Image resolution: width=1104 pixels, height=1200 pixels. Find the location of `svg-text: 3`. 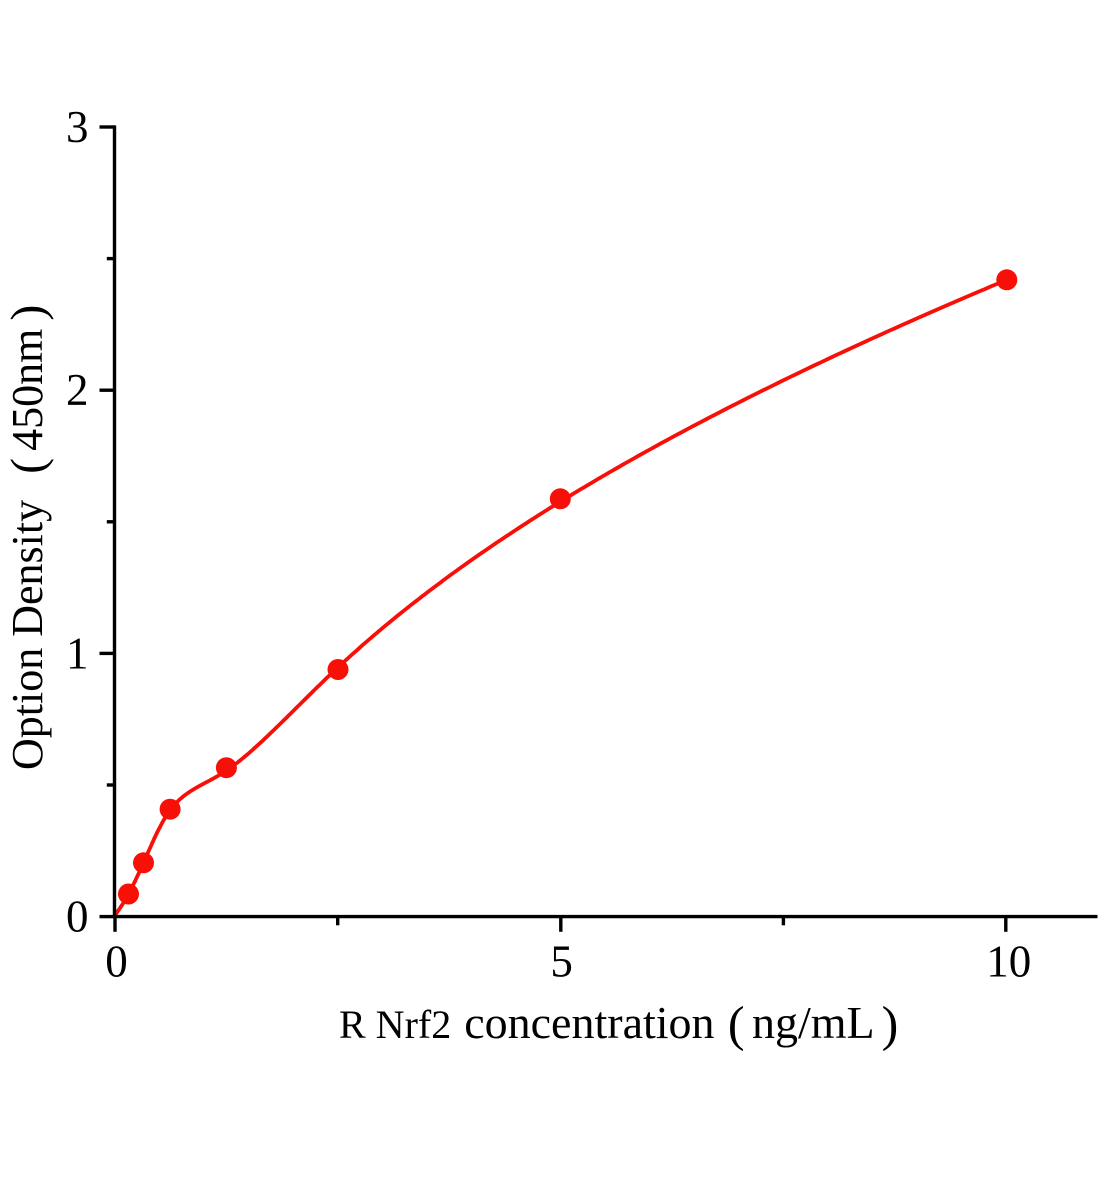

svg-text: 3 is located at coordinates (77, 127).